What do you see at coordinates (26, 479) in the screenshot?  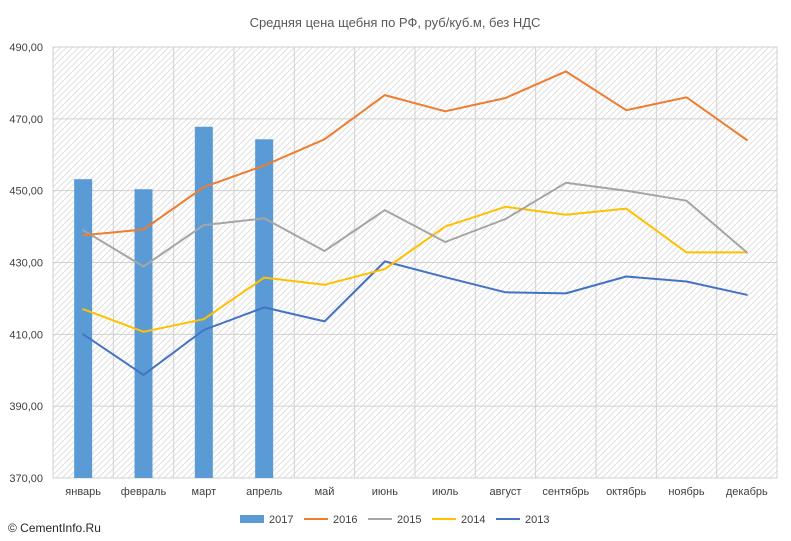 I see `y-tick-label: 370,00` at bounding box center [26, 479].